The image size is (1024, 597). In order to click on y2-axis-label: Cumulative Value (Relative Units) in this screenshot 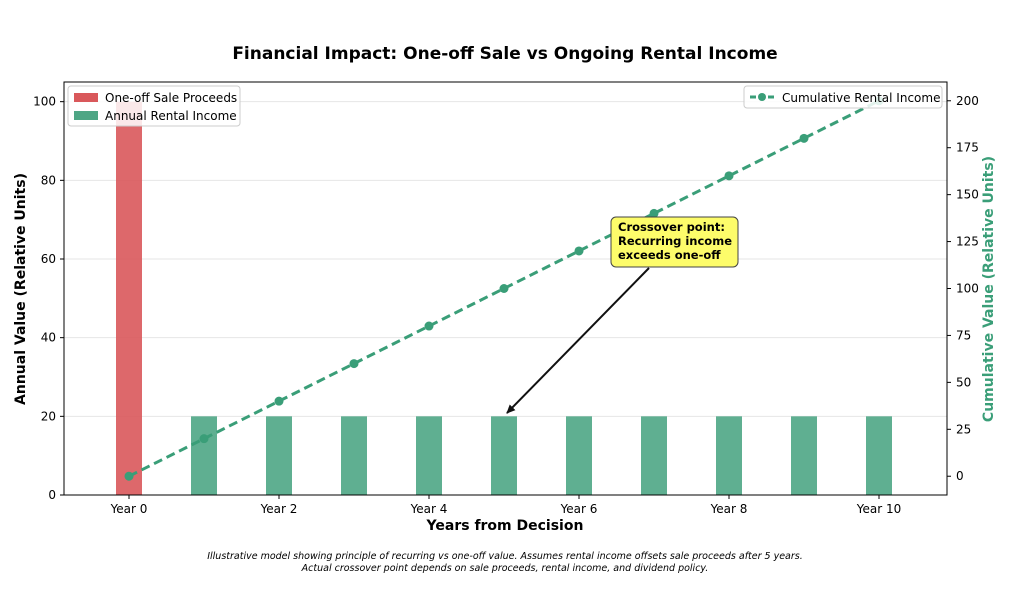, I will do `click(989, 289)`.